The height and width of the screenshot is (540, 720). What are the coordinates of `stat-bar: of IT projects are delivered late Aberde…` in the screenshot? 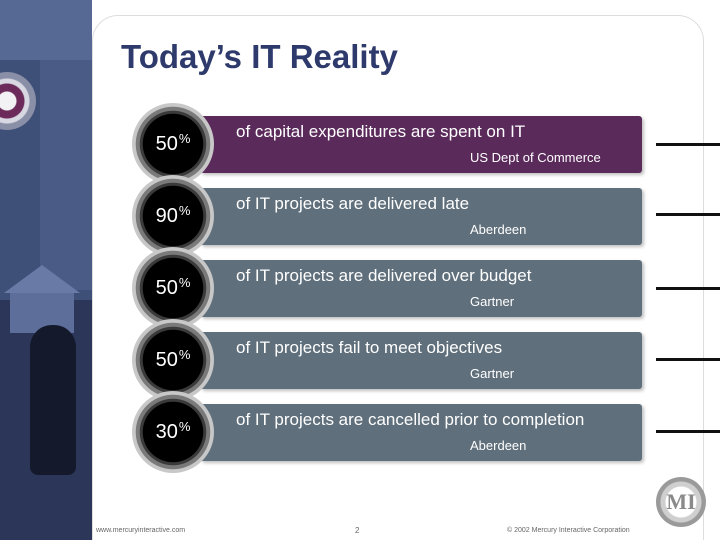 It's located at (421, 216).